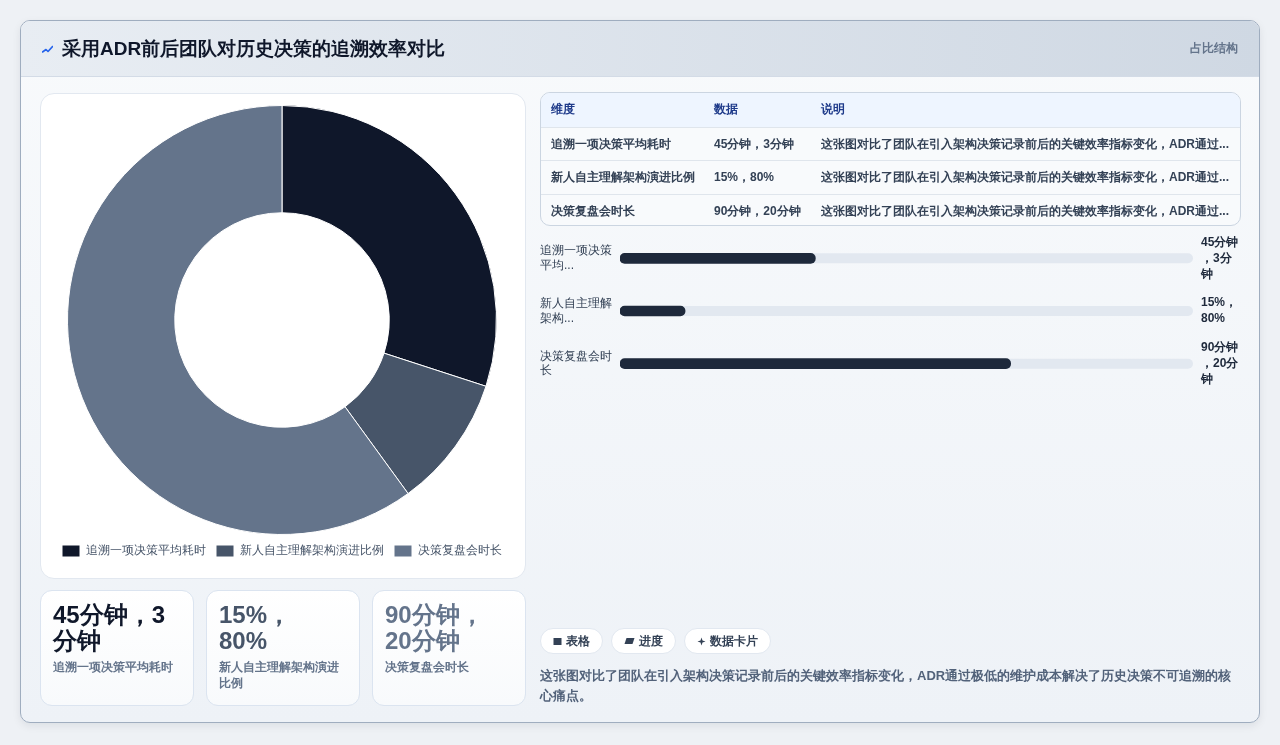 The image size is (1280, 745). What do you see at coordinates (460, 550) in the screenshot?
I see `legend-label: 决策复盘会时长` at bounding box center [460, 550].